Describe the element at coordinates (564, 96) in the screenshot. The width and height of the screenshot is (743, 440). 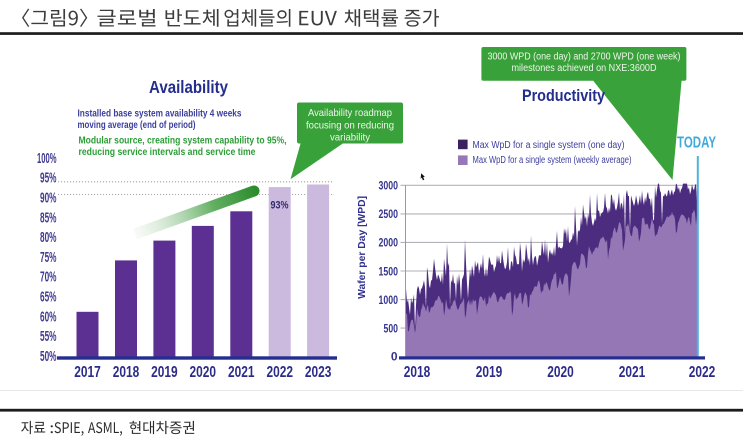
I see `svg-text: Productivity` at that location.